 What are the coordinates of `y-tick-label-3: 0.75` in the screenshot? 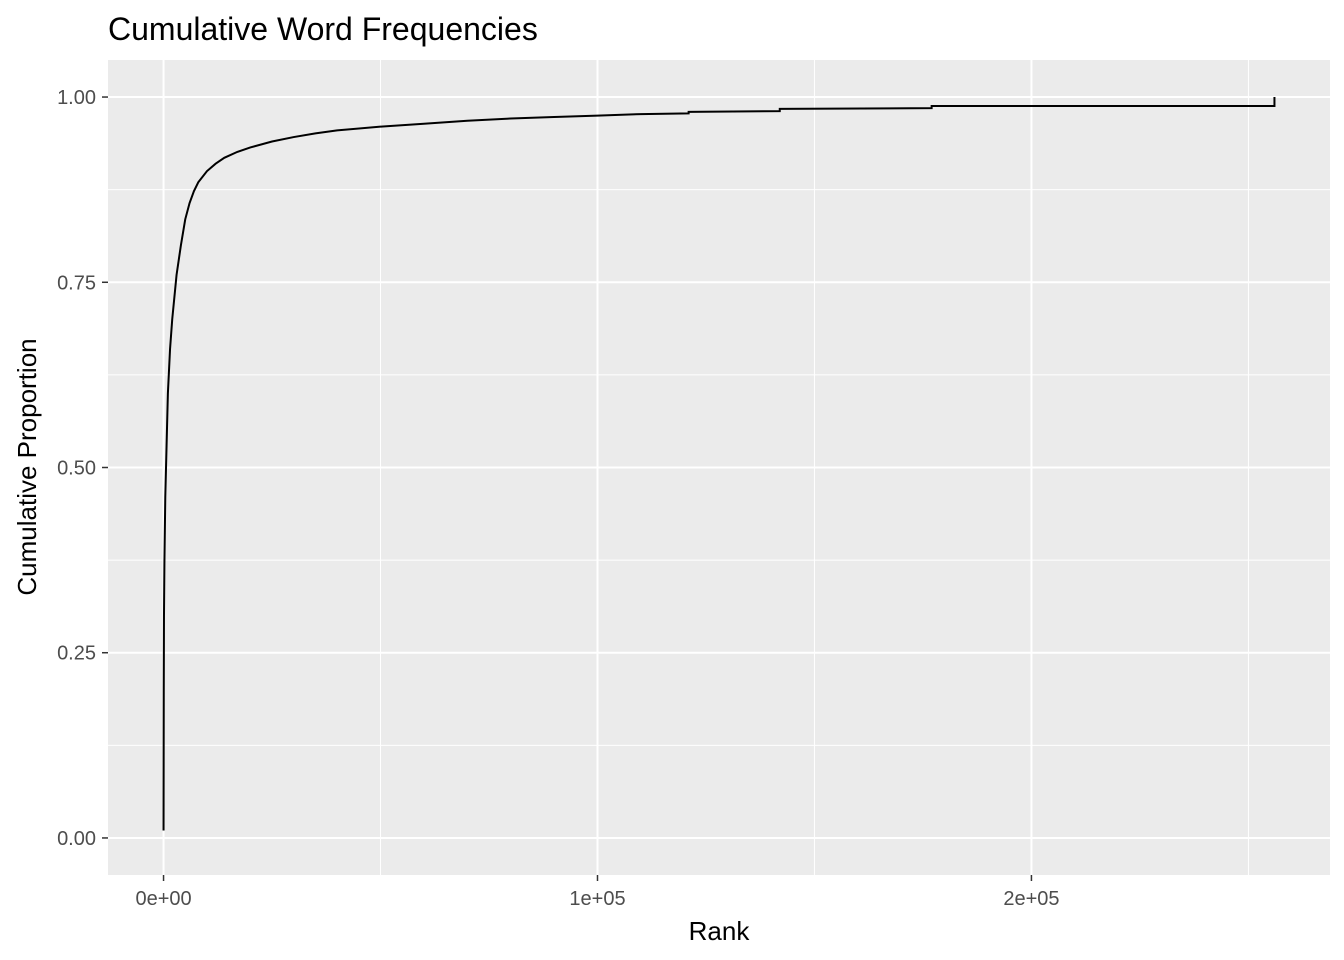 It's located at (76, 283).